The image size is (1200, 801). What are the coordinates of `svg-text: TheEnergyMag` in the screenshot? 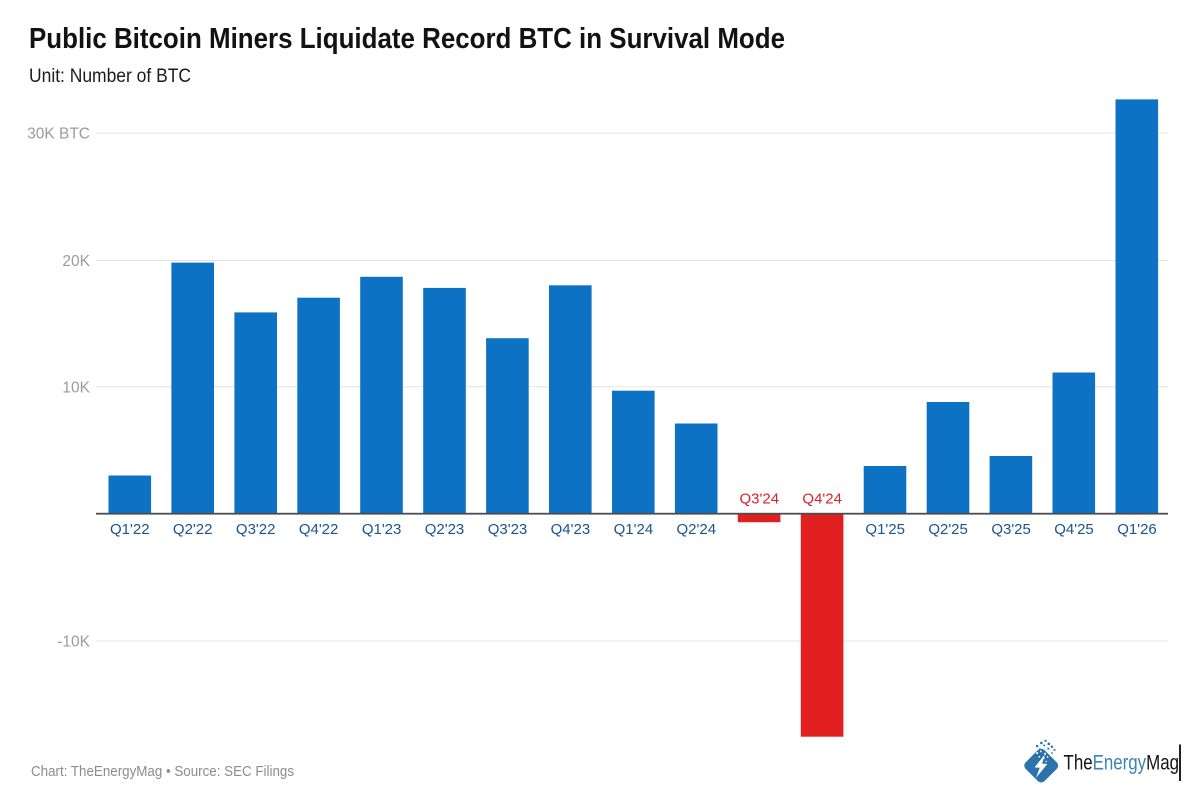 It's located at (1122, 763).